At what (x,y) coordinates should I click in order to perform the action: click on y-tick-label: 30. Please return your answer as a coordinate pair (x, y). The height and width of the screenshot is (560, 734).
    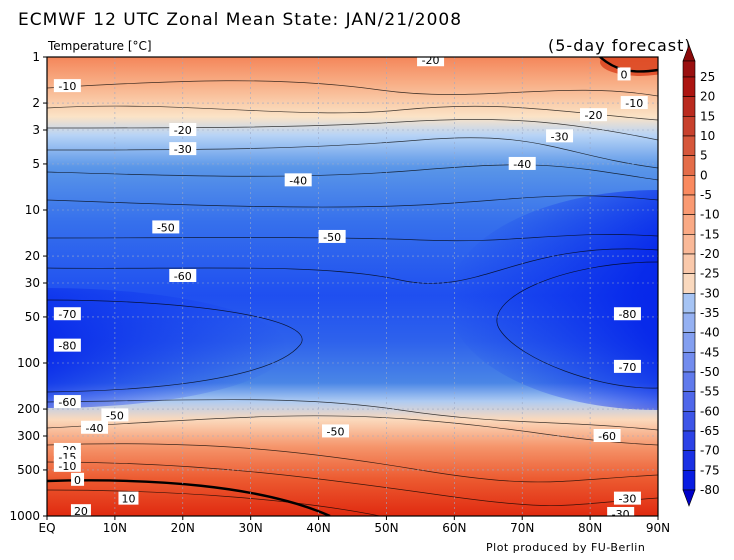
    Looking at the image, I should click on (32, 283).